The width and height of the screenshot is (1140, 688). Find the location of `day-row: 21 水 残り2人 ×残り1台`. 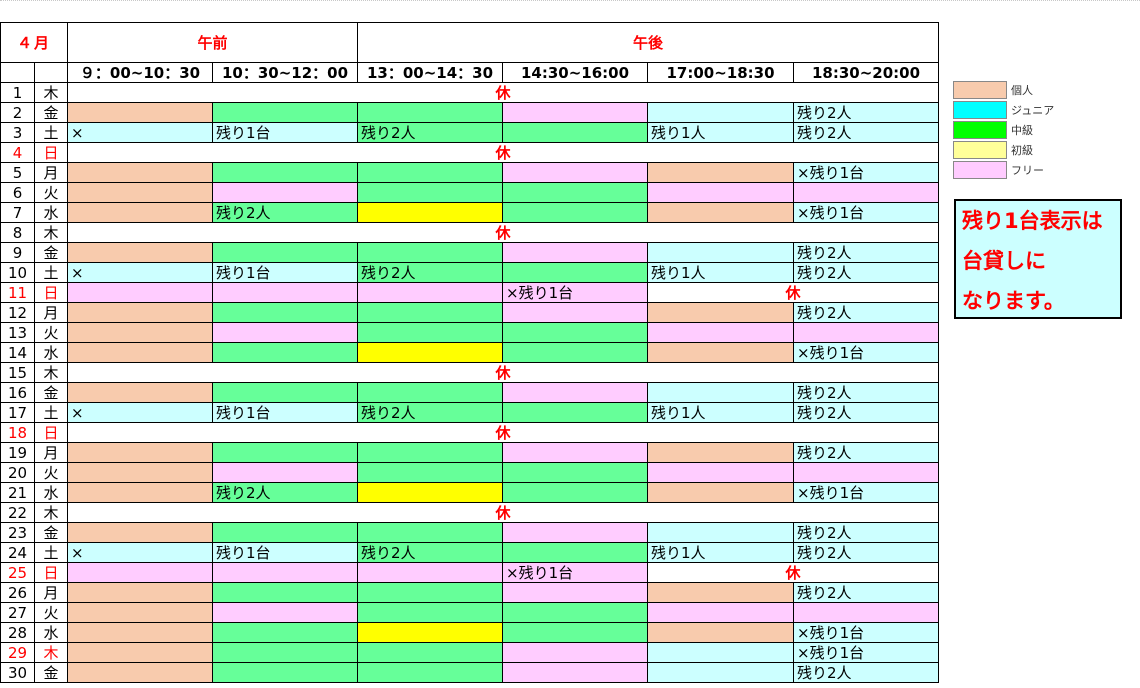

day-row: 21 水 残り2人 ×残り1台 is located at coordinates (469, 492).